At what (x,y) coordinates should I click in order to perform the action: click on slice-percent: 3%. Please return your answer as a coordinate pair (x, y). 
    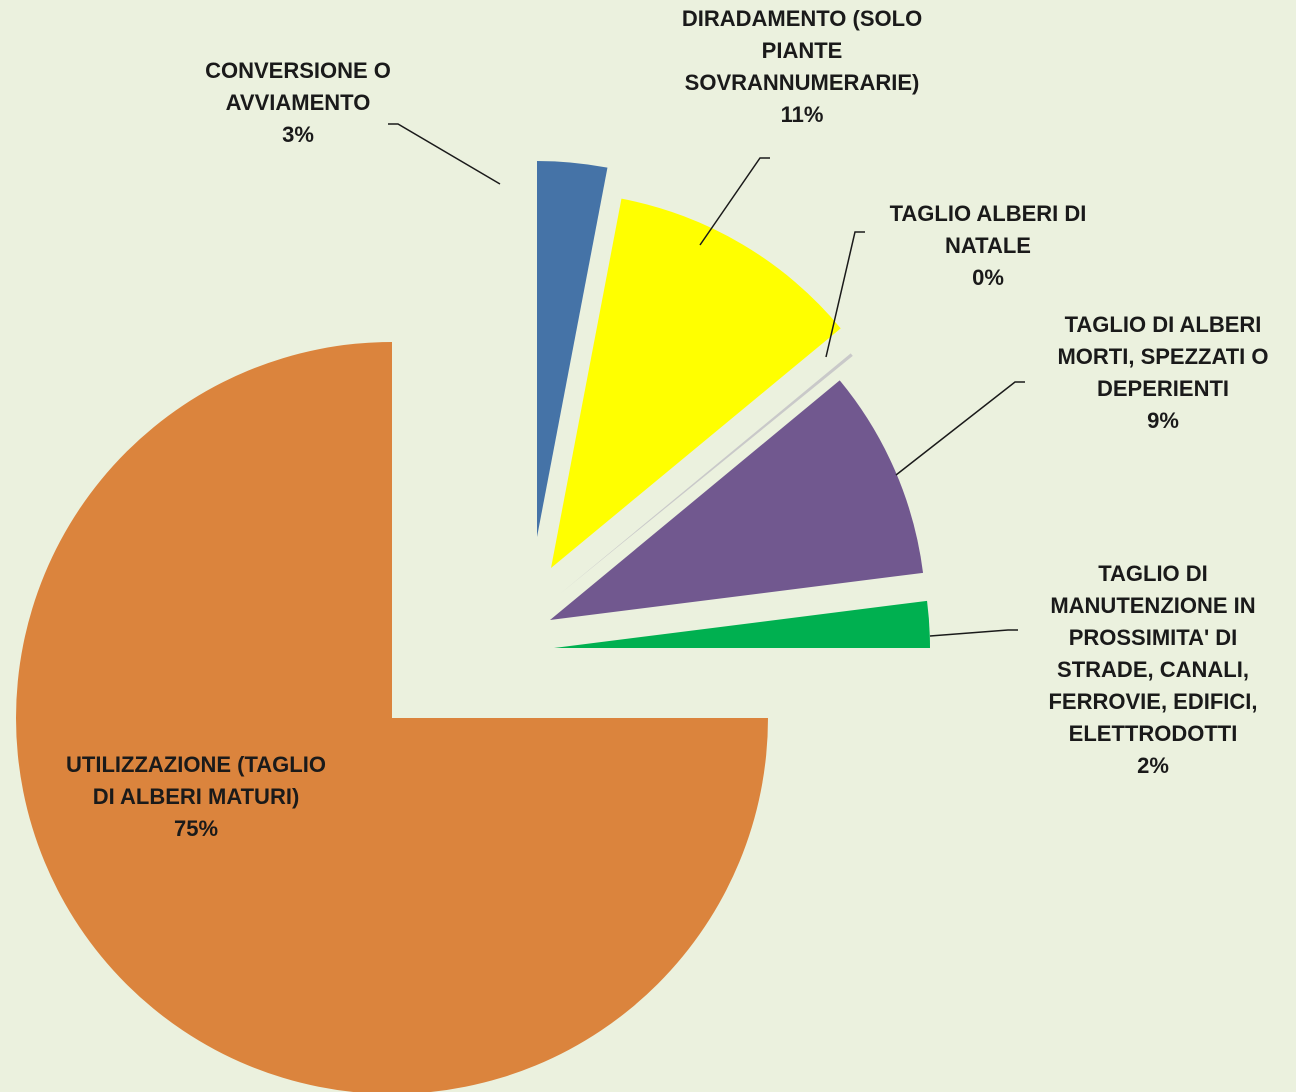
    Looking at the image, I should click on (298, 134).